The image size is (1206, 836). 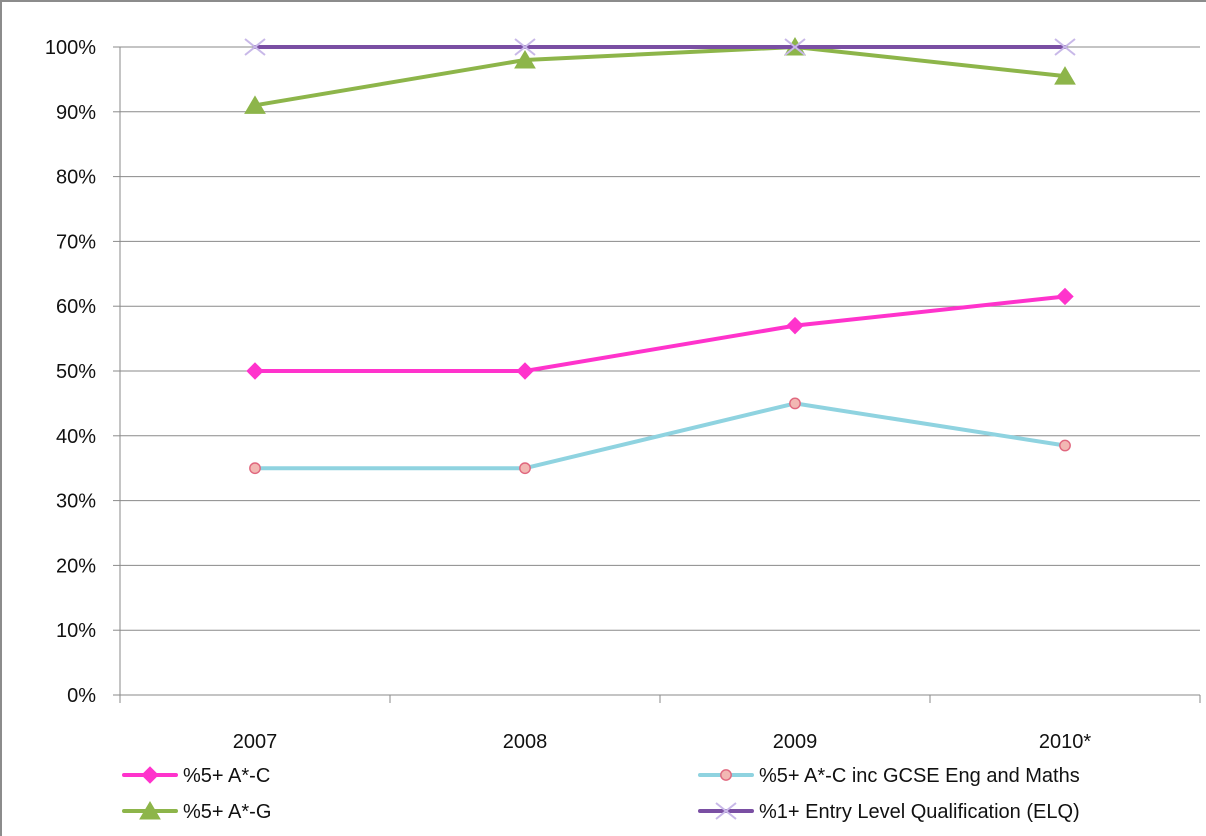 I want to click on legend-item-5-a-c: %5+ A*-C, so click(x=196, y=776).